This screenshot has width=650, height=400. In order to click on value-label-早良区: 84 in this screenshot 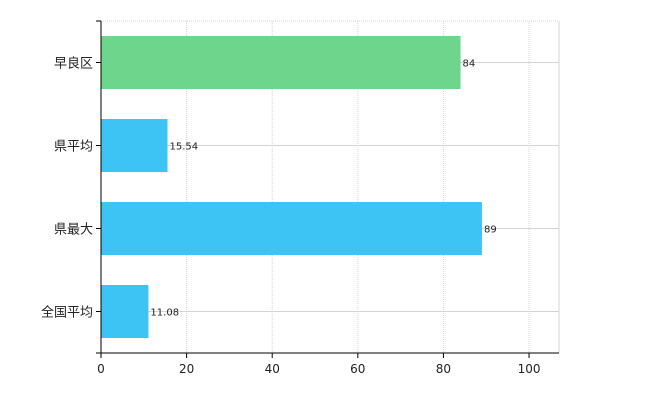, I will do `click(469, 64)`.